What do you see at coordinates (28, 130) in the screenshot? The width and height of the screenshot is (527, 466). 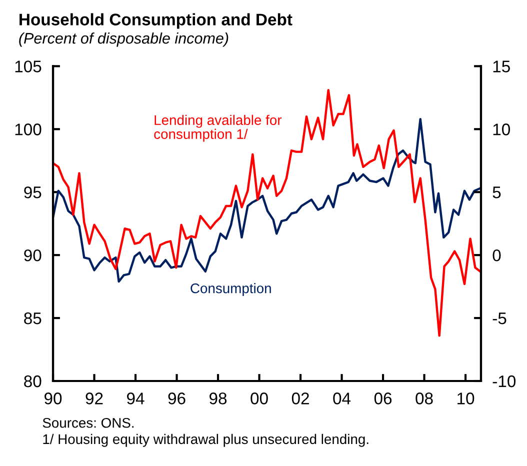 I see `y-tick-label: 100` at bounding box center [28, 130].